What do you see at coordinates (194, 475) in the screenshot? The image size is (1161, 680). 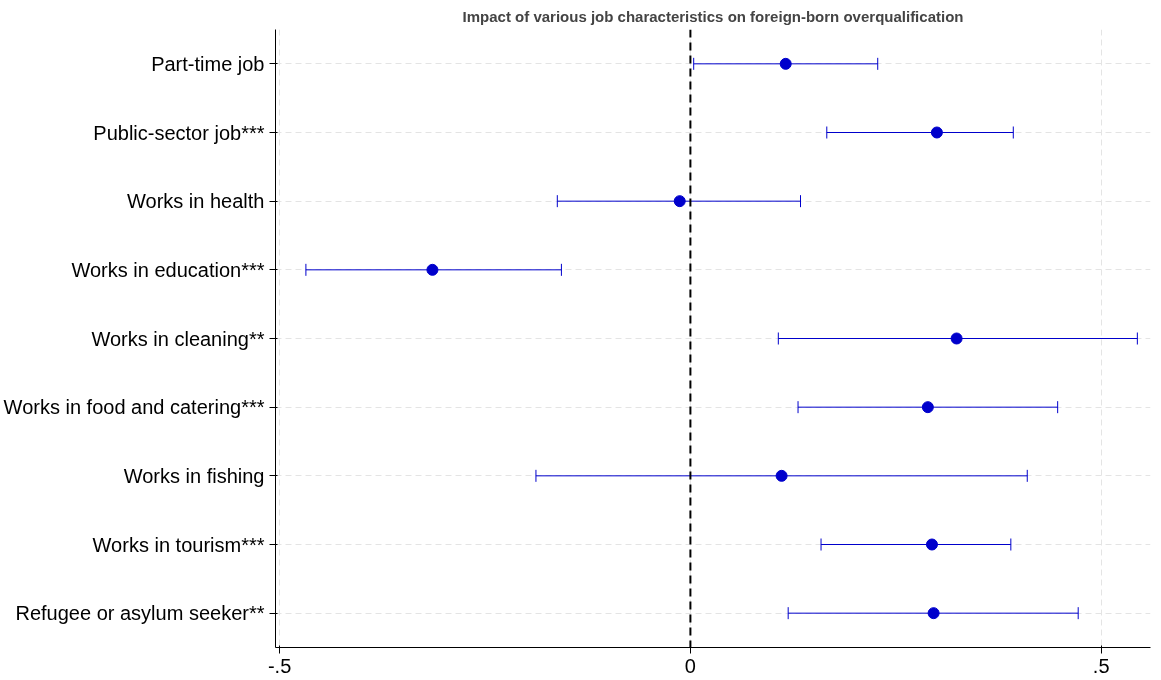 I see `y-tick-label: Works in fishing` at bounding box center [194, 475].